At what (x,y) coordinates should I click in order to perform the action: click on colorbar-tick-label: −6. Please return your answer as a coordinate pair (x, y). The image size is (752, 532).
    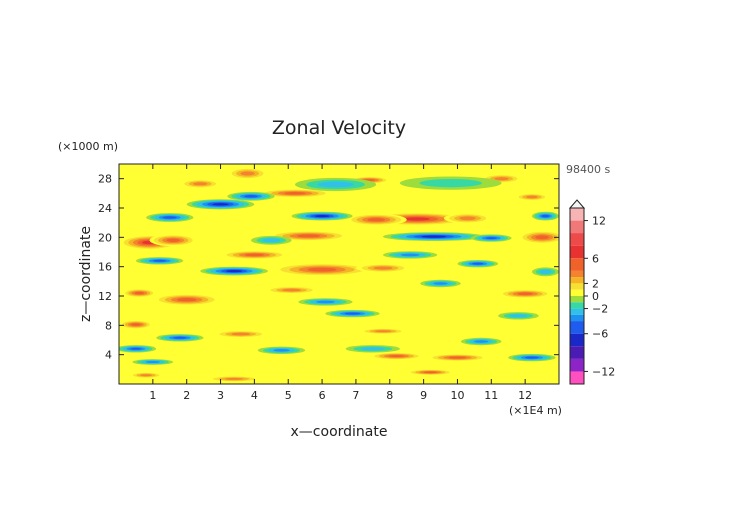
    Looking at the image, I should click on (600, 334).